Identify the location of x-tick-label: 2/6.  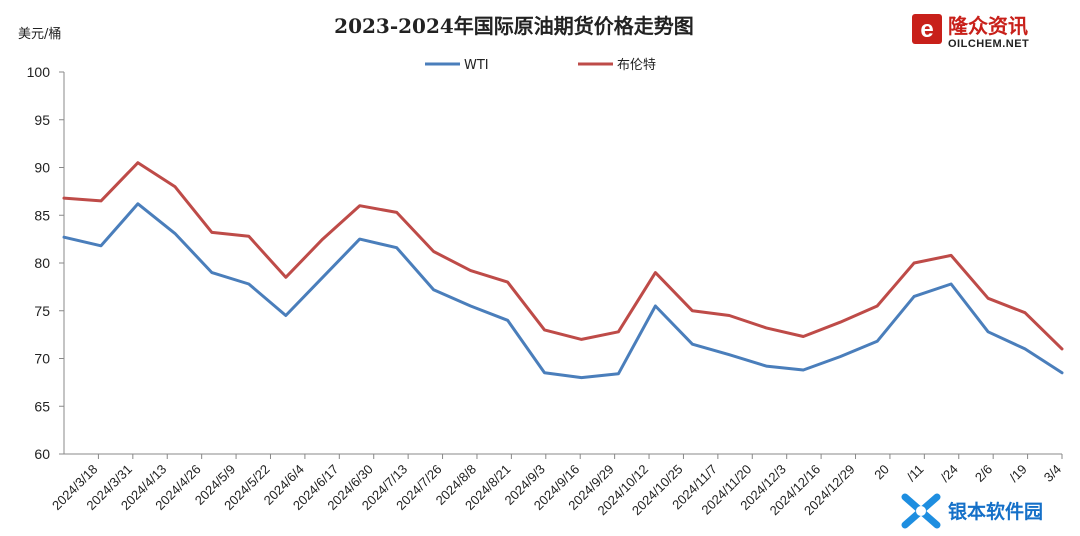
(983, 473).